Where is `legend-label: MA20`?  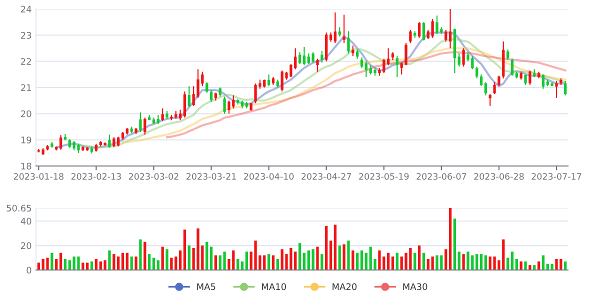 legend-label: MA20 is located at coordinates (344, 286).